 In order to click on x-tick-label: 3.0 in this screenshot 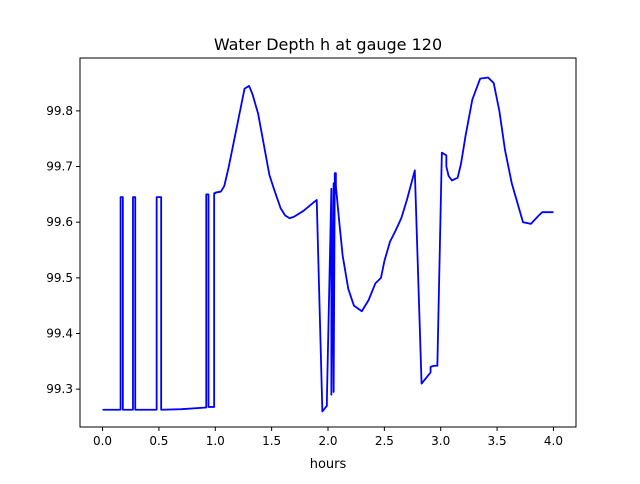, I will do `click(440, 441)`.